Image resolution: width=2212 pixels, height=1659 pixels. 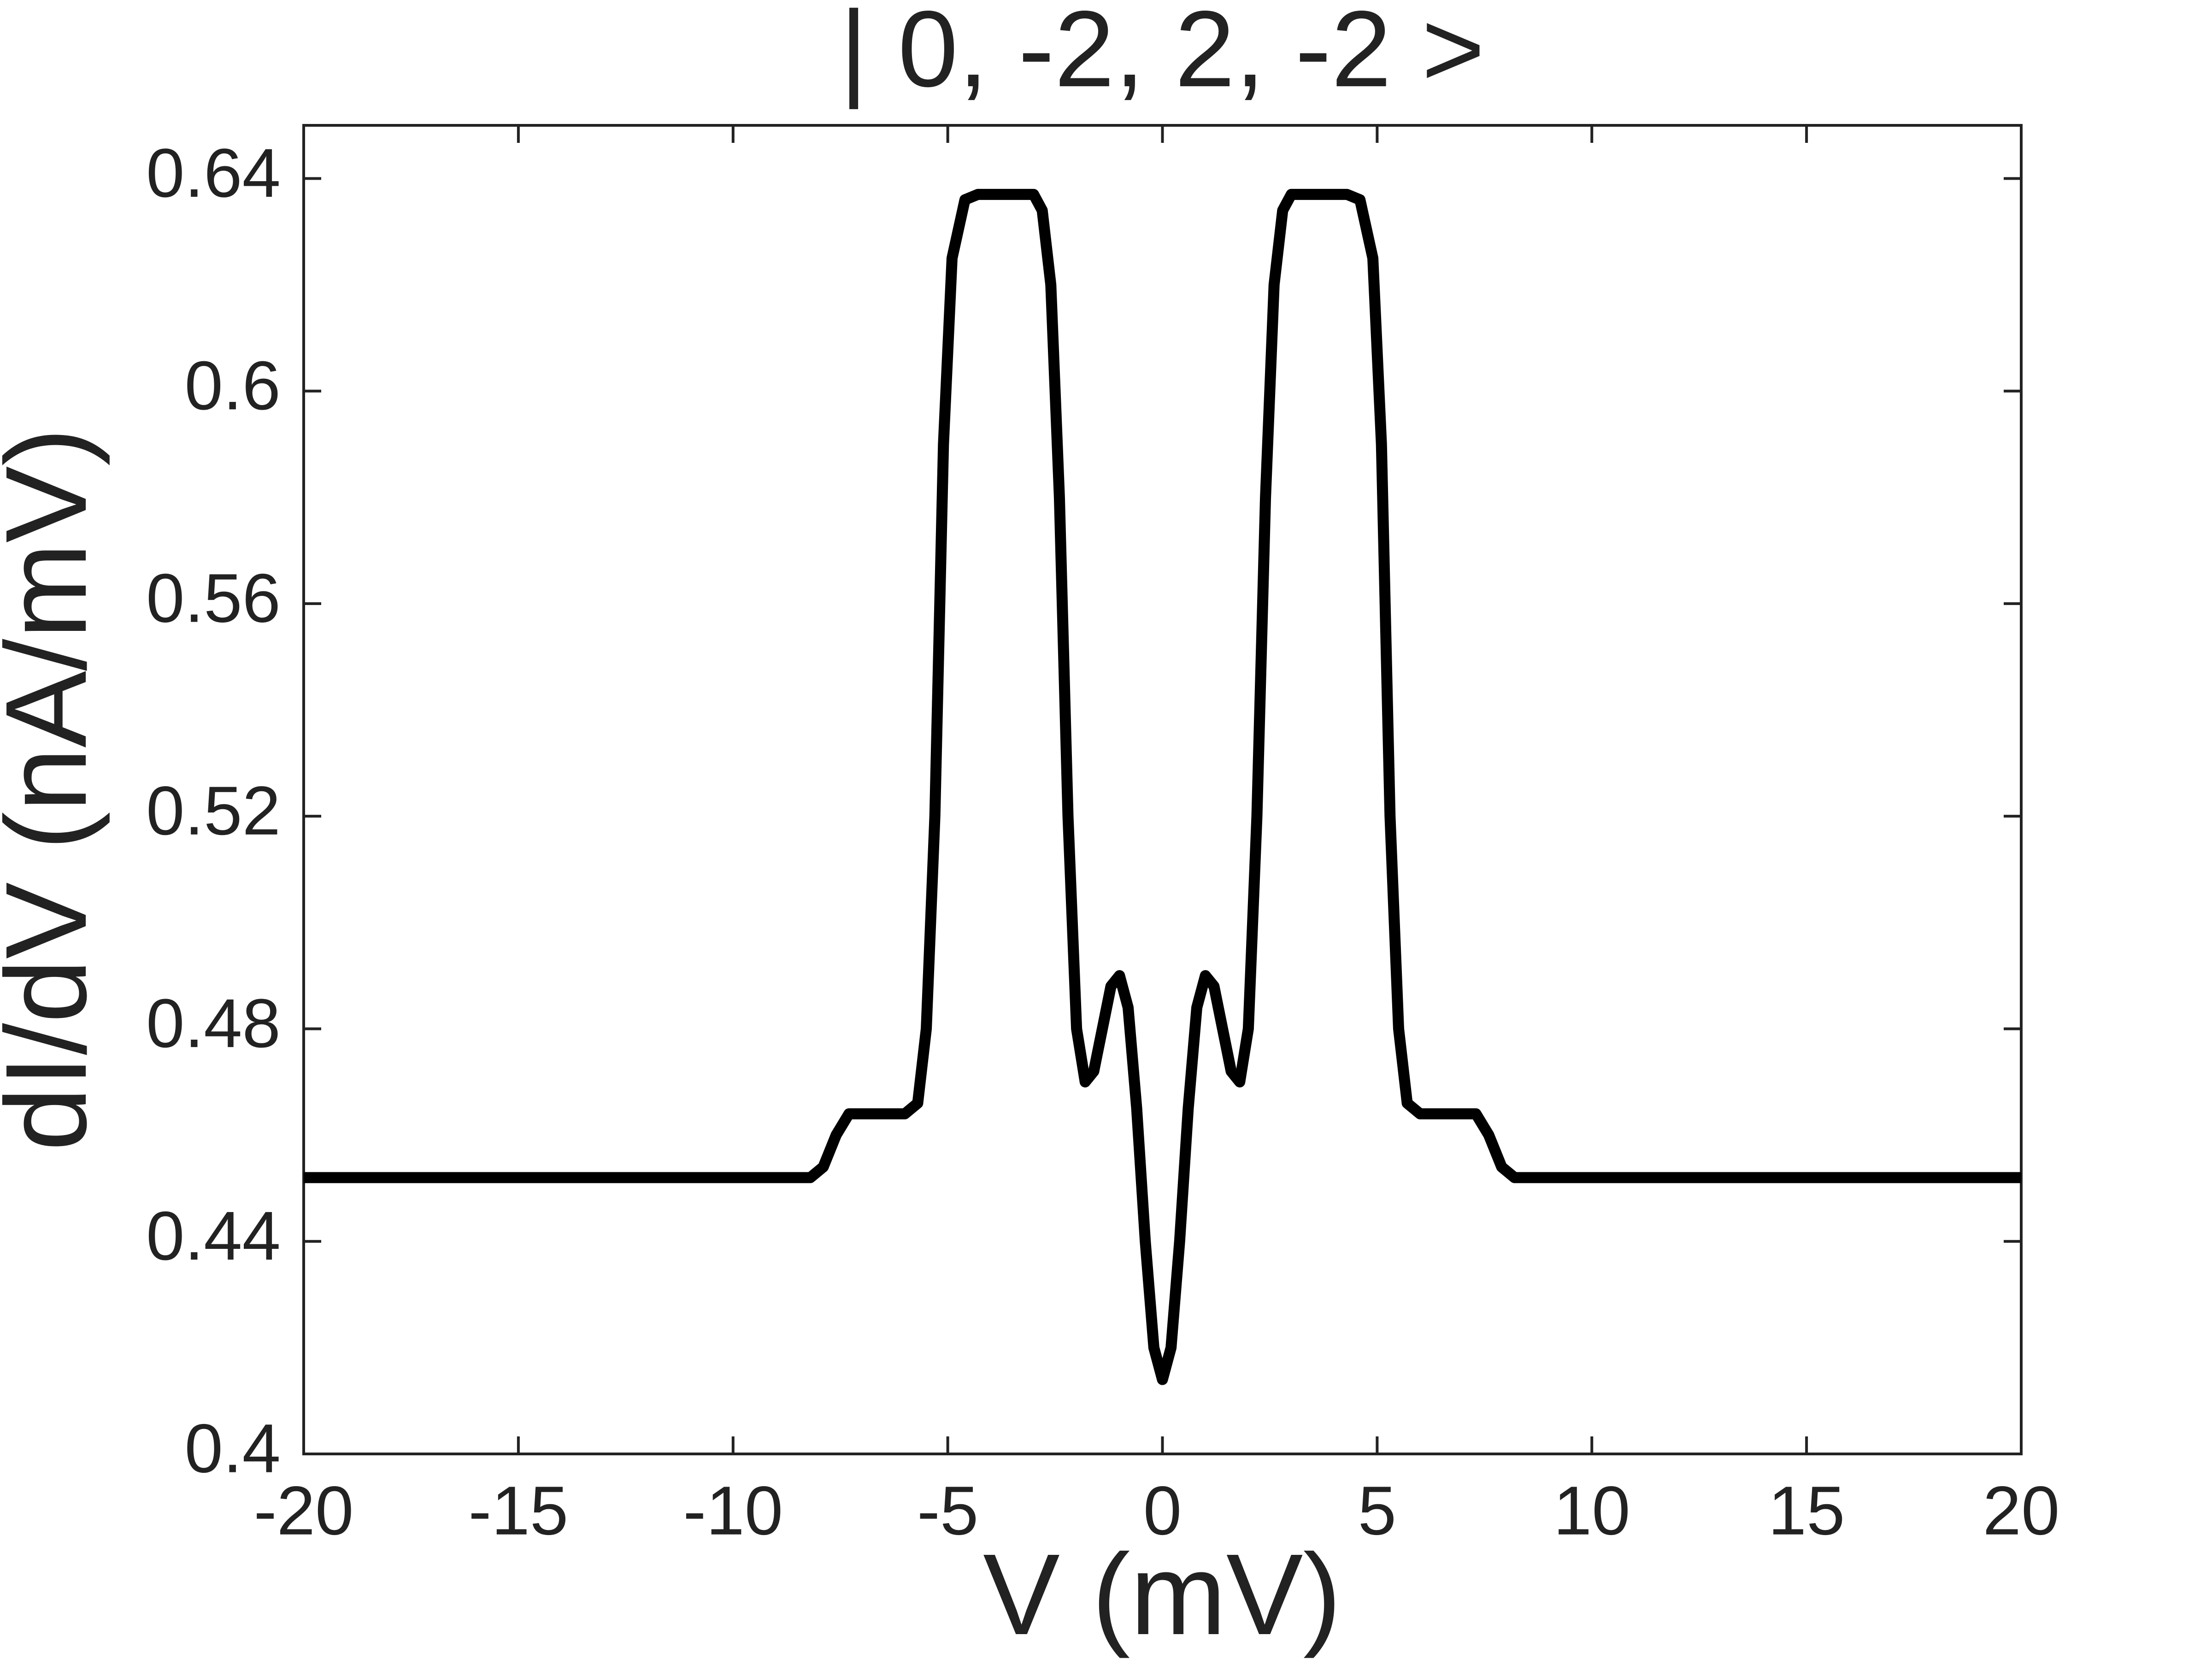 What do you see at coordinates (213, 1023) in the screenshot?
I see `y-tick-label: 0.48` at bounding box center [213, 1023].